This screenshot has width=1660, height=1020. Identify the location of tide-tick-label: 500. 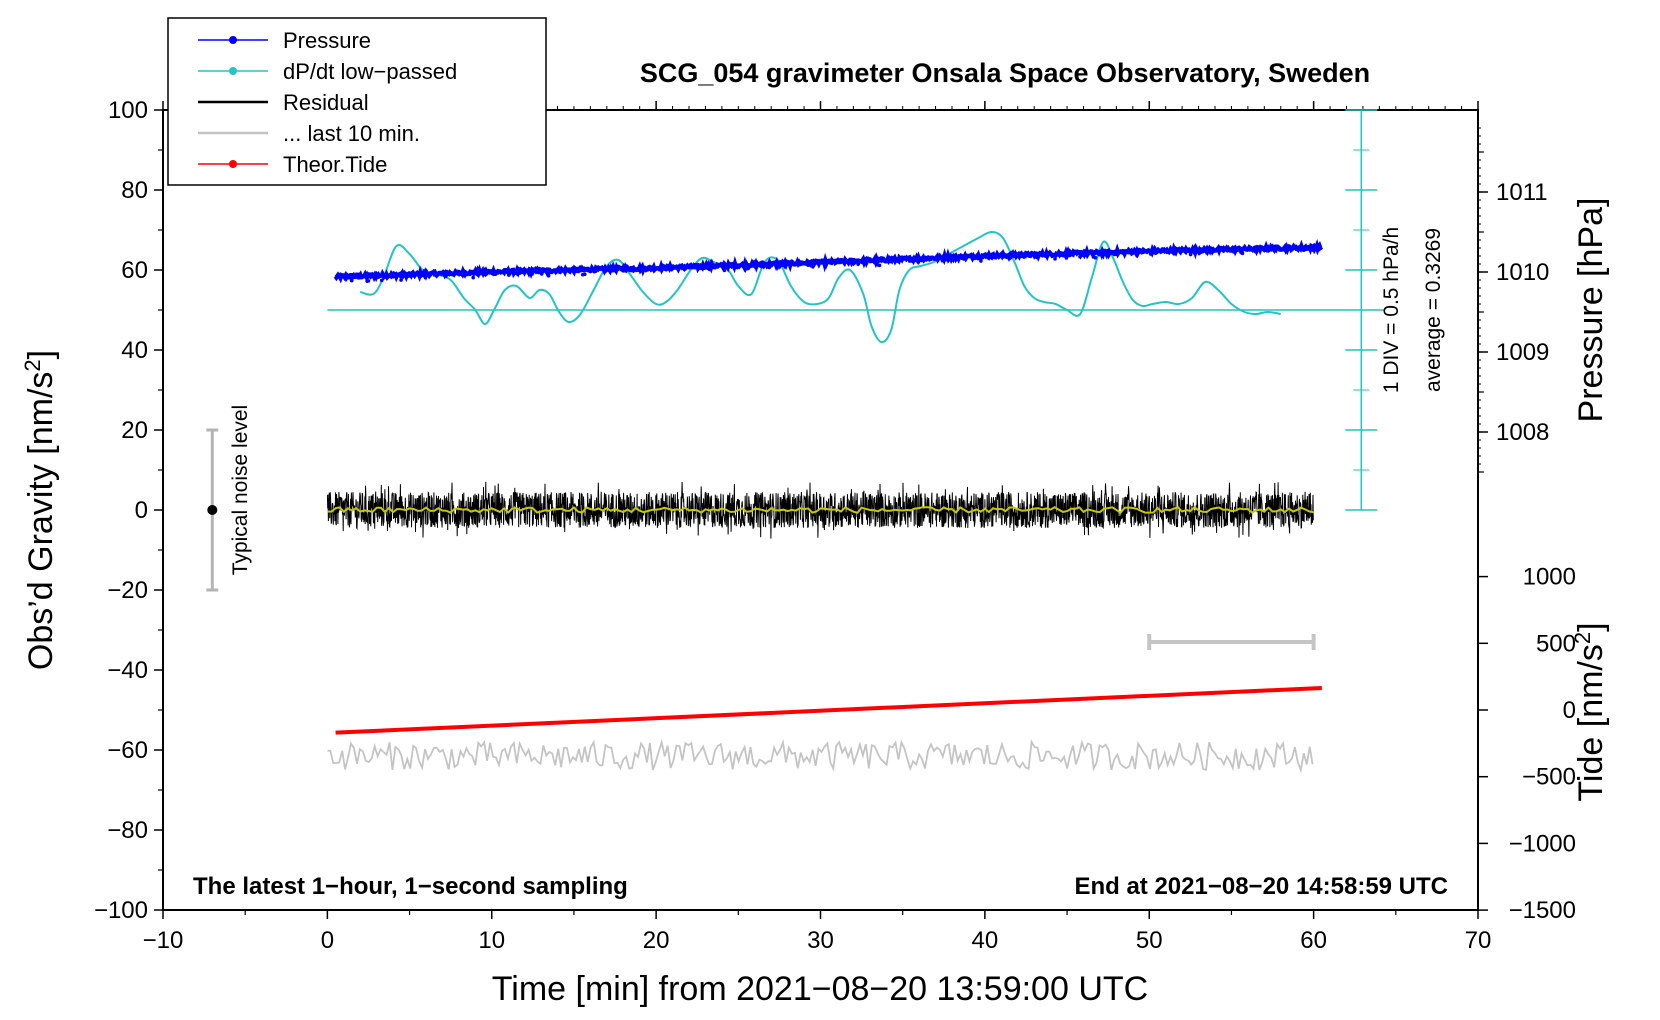
(1556, 643).